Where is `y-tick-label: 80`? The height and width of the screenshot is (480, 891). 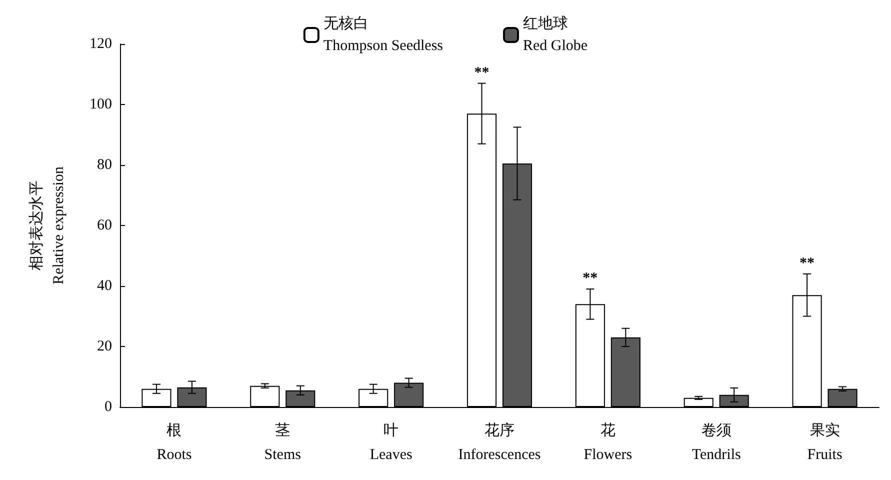
y-tick-label: 80 is located at coordinates (104, 165).